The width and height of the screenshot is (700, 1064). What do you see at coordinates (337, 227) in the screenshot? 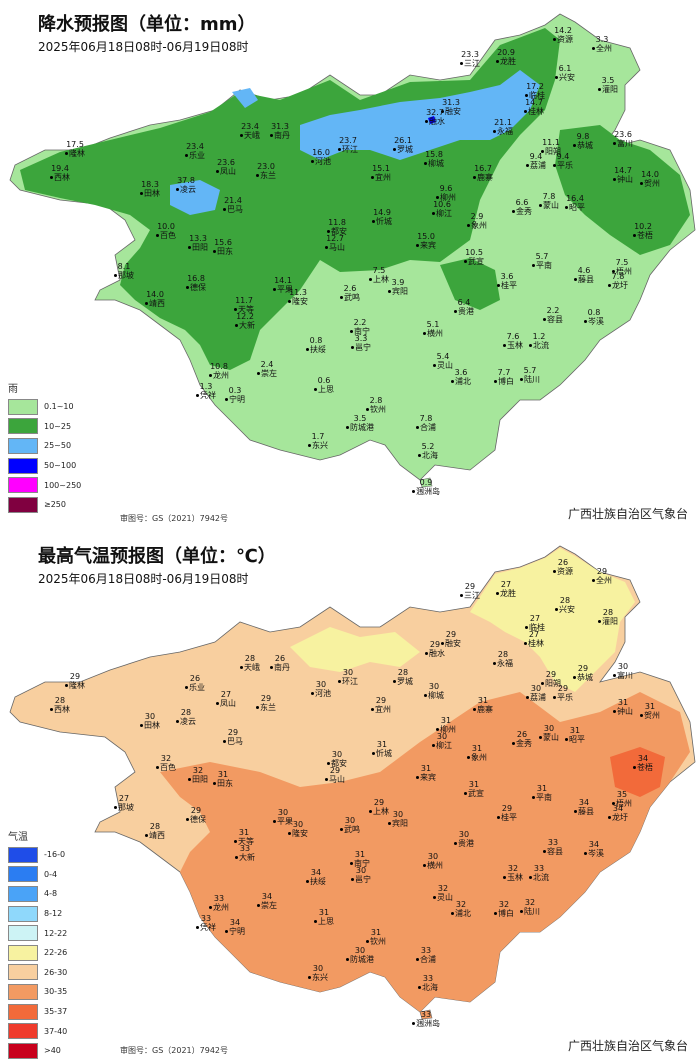
I see `rain-city-label: 11.8 都安` at bounding box center [337, 227].